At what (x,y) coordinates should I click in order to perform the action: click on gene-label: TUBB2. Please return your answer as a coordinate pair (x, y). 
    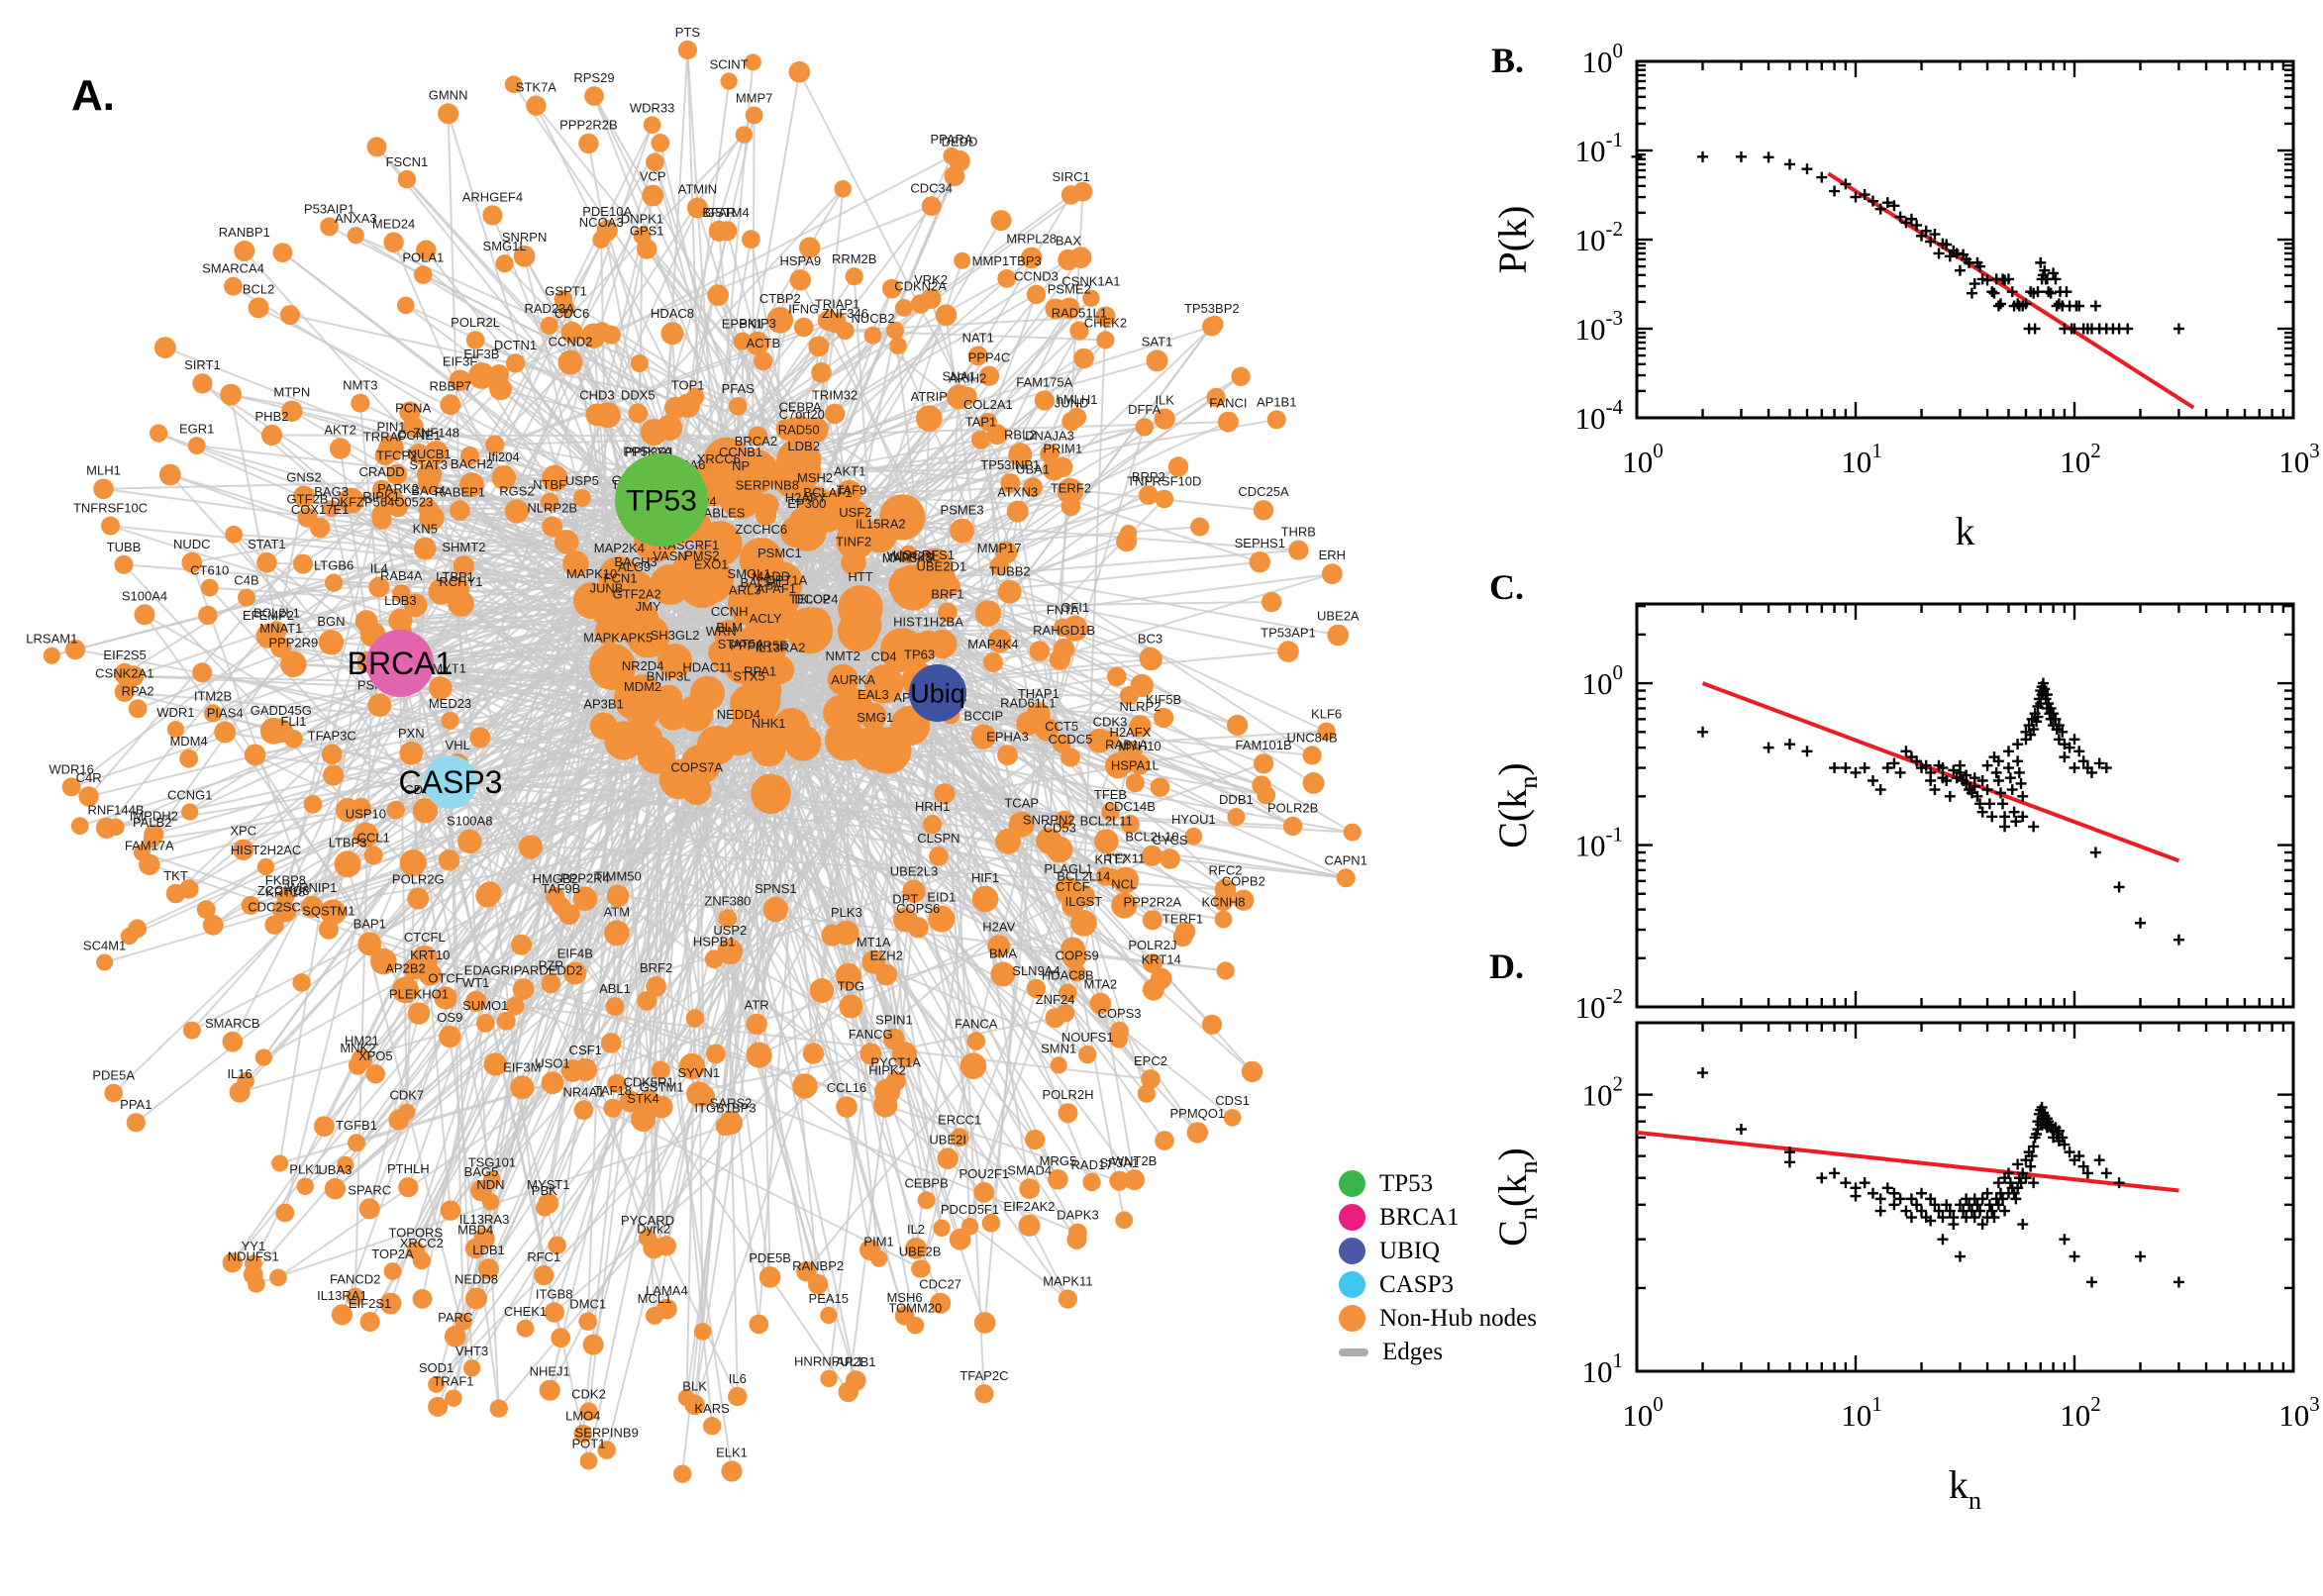
    Looking at the image, I should click on (1010, 571).